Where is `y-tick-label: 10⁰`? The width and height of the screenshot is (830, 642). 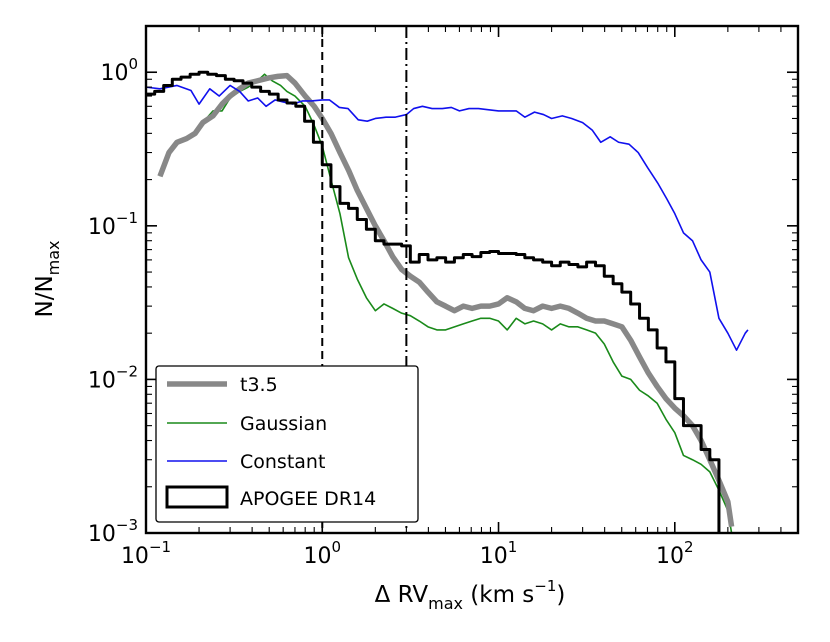 y-tick-label: 10⁰ is located at coordinates (119, 70).